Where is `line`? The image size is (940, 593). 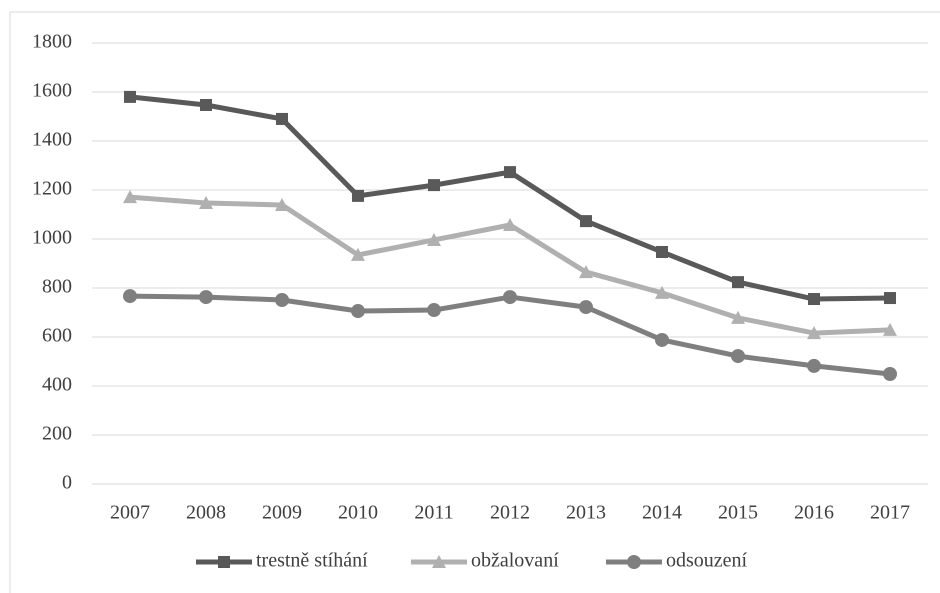 line is located at coordinates (510, 335).